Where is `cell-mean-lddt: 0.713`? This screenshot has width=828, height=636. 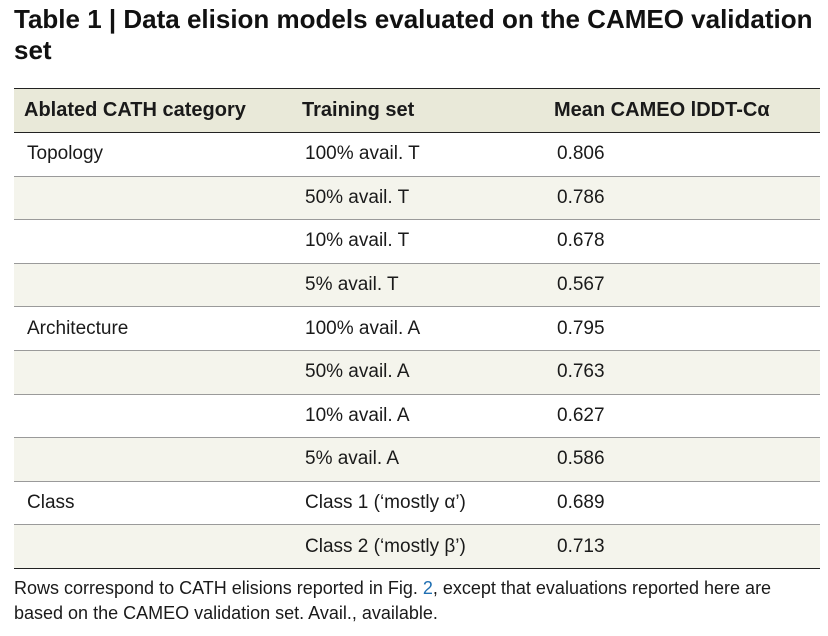
cell-mean-lddt: 0.713 is located at coordinates (682, 546).